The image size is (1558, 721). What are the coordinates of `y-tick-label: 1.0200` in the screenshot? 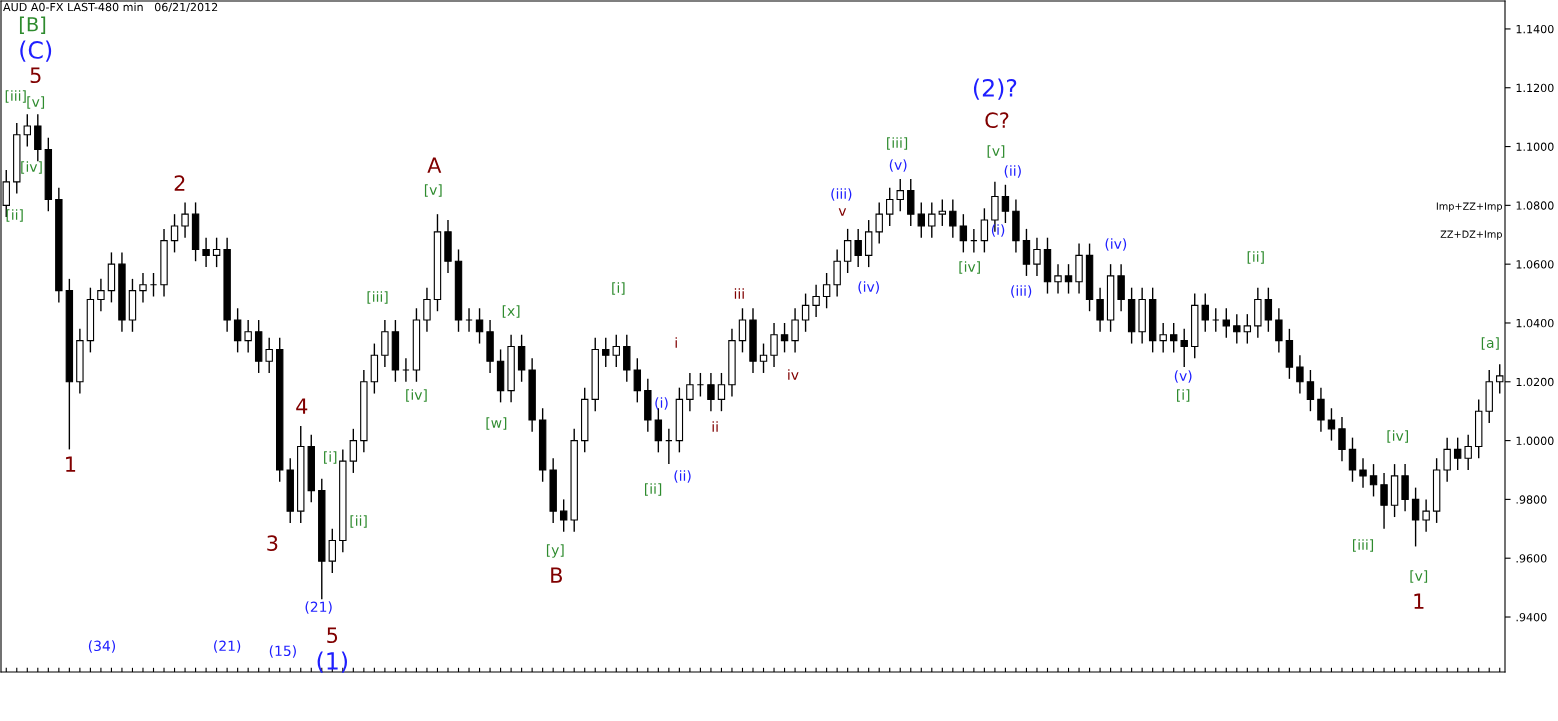 It's located at (1535, 382).